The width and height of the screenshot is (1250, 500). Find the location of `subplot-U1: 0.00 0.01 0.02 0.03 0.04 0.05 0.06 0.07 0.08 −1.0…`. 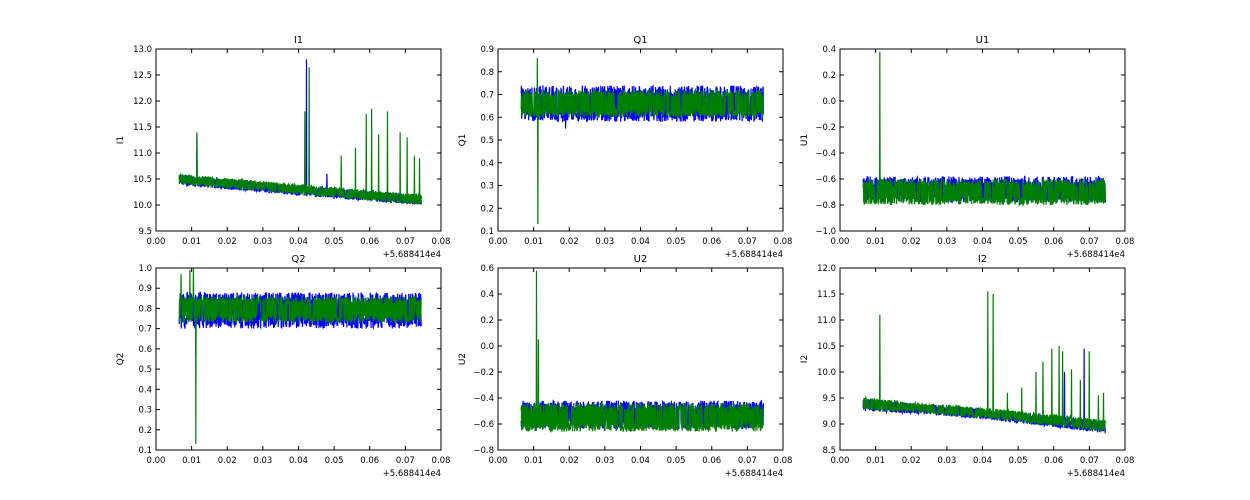

subplot-U1: 0.00 0.01 0.02 0.03 0.04 0.05 0.06 0.07 0.08 −1.0… is located at coordinates (967, 147).